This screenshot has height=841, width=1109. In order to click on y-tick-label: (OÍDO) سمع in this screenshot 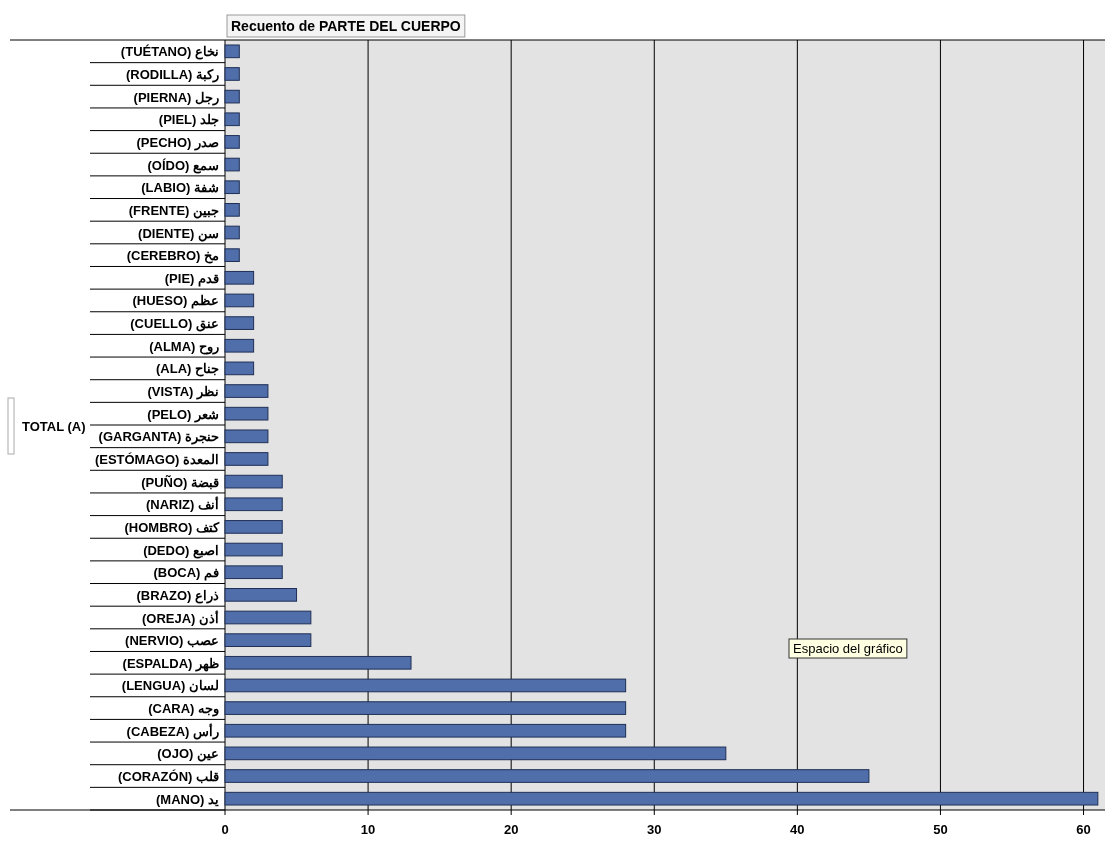, I will do `click(183, 165)`.